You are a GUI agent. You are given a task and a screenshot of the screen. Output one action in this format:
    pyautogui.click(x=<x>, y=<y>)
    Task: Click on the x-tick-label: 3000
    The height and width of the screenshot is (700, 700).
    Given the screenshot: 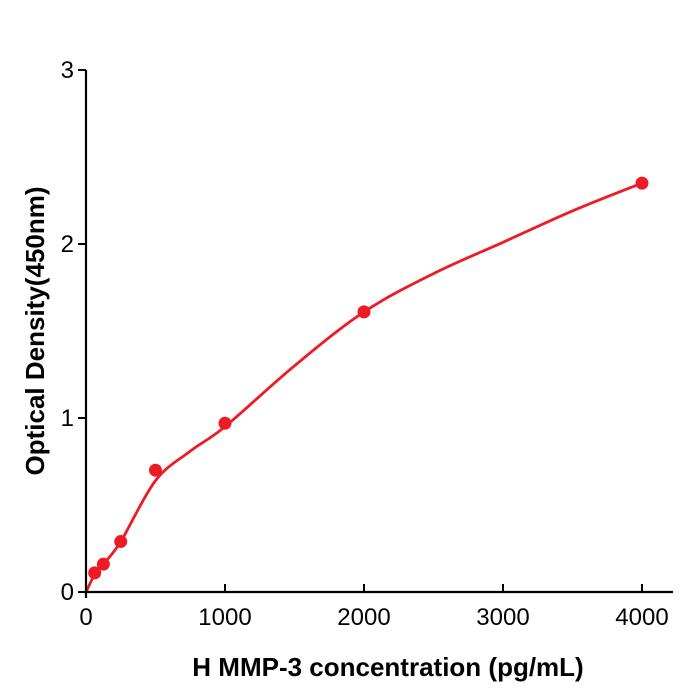 What is the action you would take?
    pyautogui.click(x=502, y=617)
    